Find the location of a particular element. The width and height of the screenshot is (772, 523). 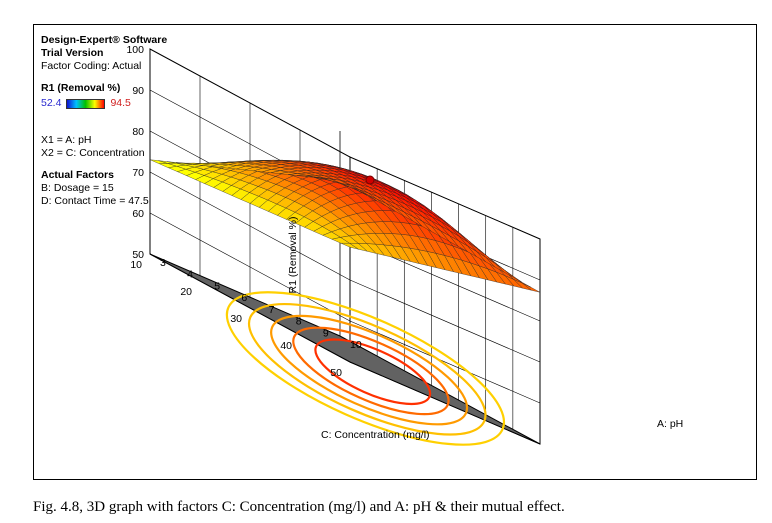

y-tick-label: 10 is located at coordinates (136, 265).